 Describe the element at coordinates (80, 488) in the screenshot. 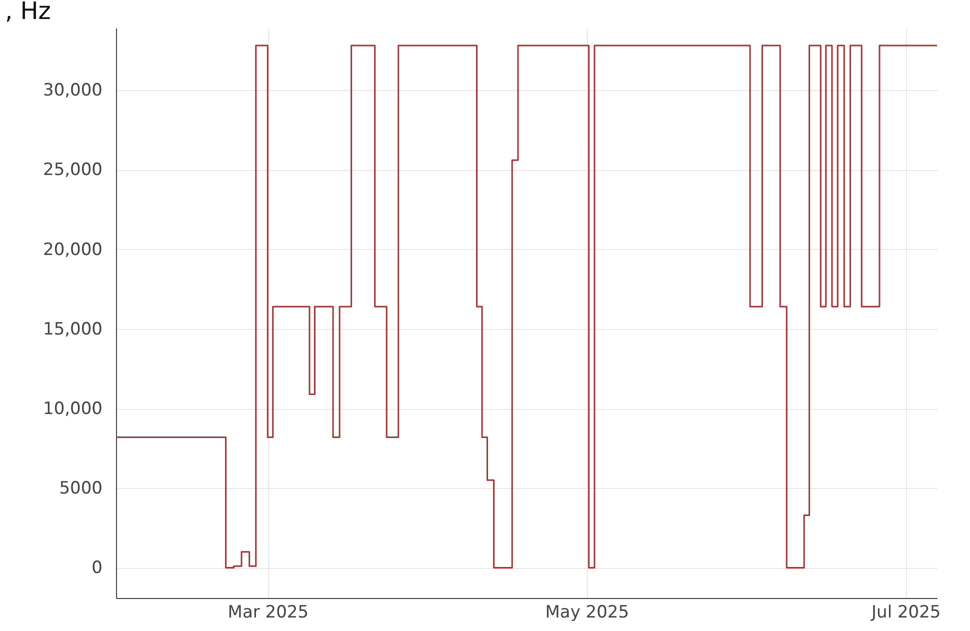

I see `y-tick-label: 5000` at that location.